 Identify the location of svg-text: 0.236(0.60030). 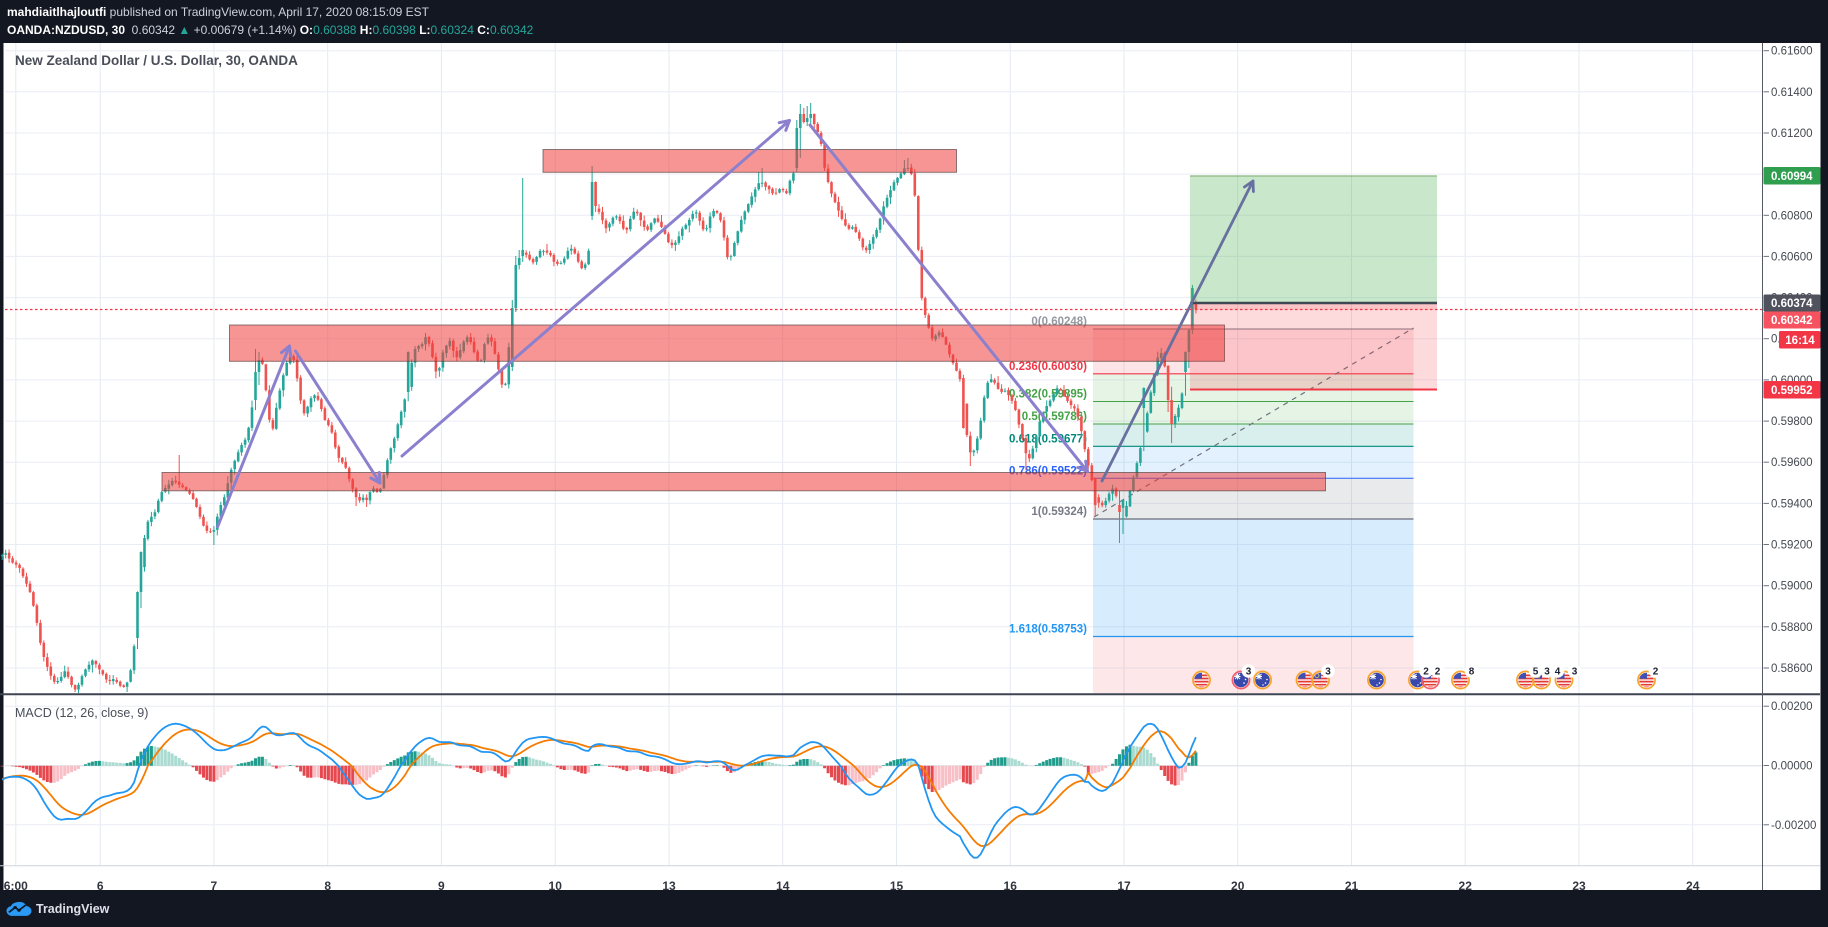
(1048, 367).